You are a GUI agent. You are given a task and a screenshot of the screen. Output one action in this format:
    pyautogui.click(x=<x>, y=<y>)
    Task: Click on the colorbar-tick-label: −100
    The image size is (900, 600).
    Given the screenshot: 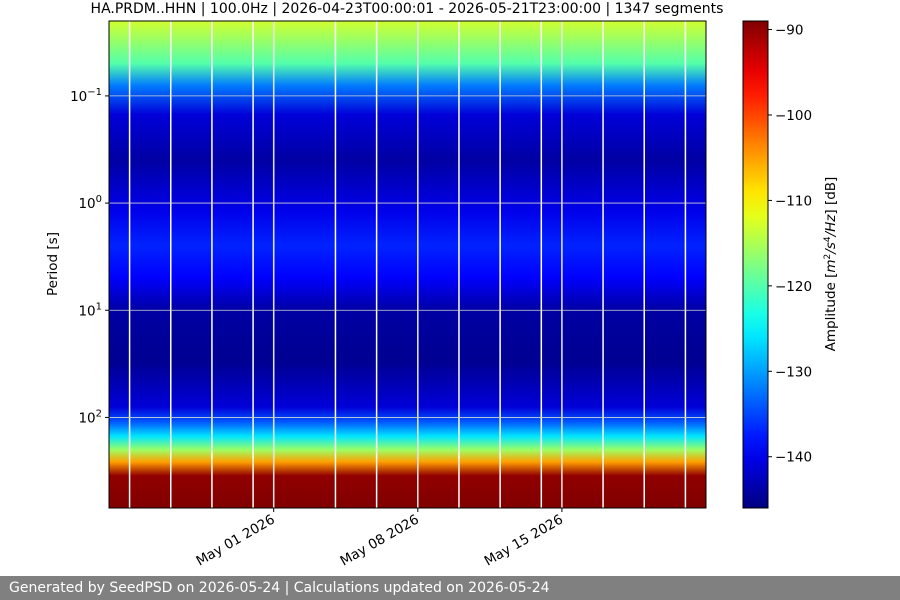 What is the action you would take?
    pyautogui.click(x=793, y=116)
    